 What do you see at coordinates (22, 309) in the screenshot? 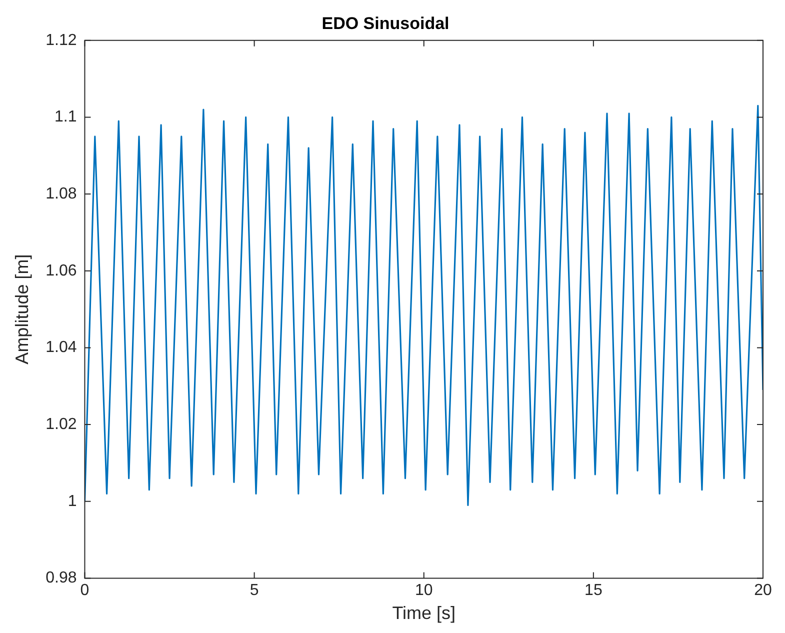
I see `y-axis-title: Amplitude [m]` at bounding box center [22, 309].